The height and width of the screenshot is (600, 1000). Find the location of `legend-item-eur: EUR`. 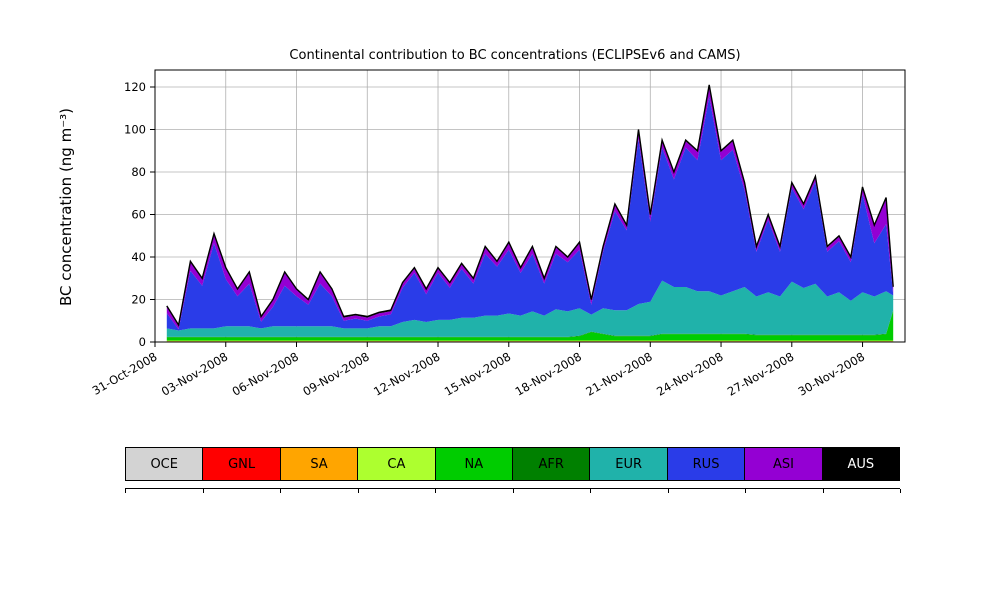

legend-item-eur: EUR is located at coordinates (628, 464).